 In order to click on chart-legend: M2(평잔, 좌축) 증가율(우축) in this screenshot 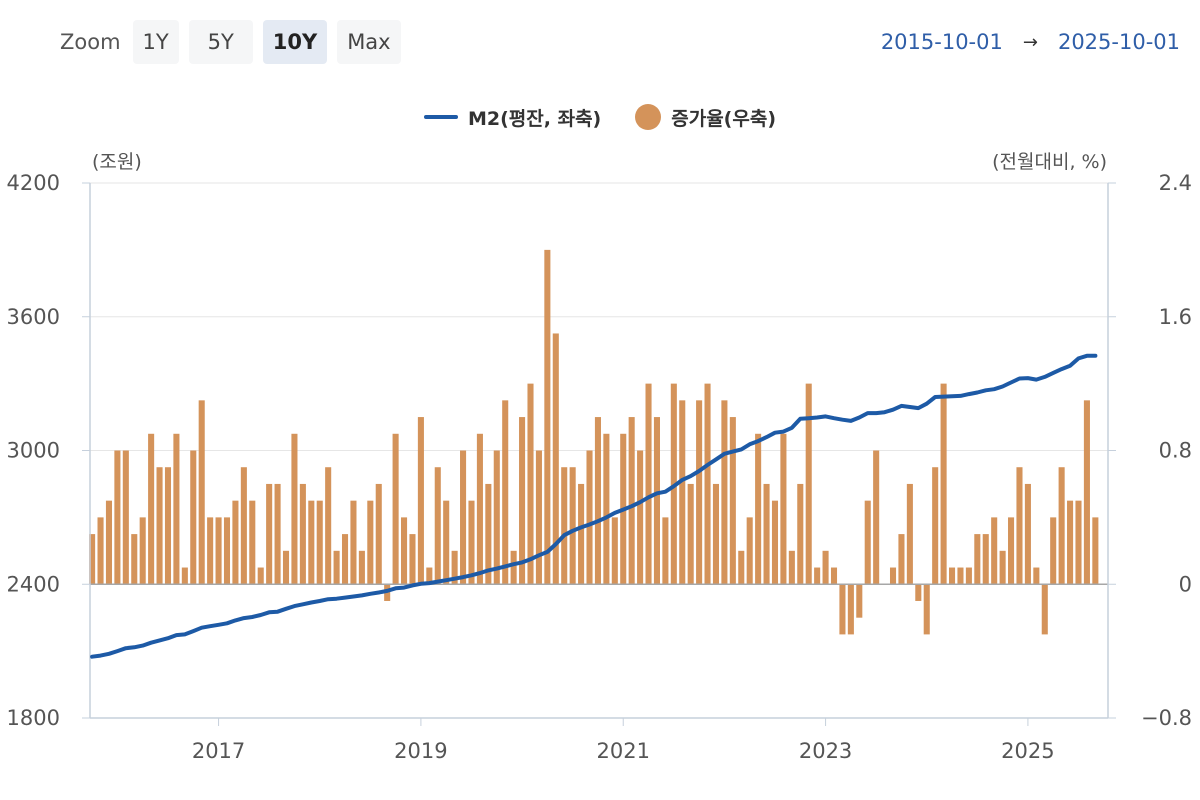, I will do `click(600, 117)`.